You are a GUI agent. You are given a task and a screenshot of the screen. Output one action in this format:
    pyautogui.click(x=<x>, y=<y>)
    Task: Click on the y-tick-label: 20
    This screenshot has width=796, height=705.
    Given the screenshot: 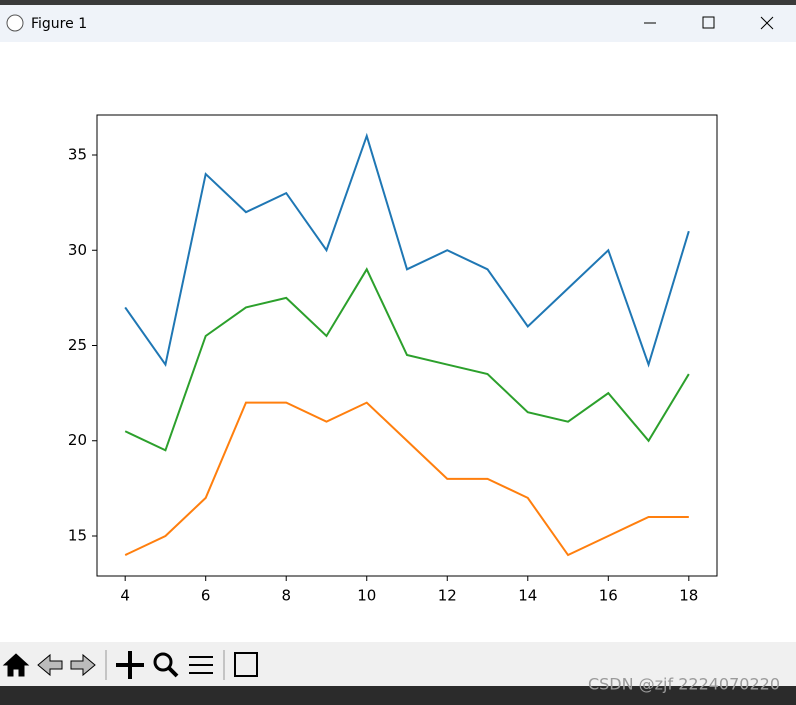 What is the action you would take?
    pyautogui.click(x=77, y=440)
    